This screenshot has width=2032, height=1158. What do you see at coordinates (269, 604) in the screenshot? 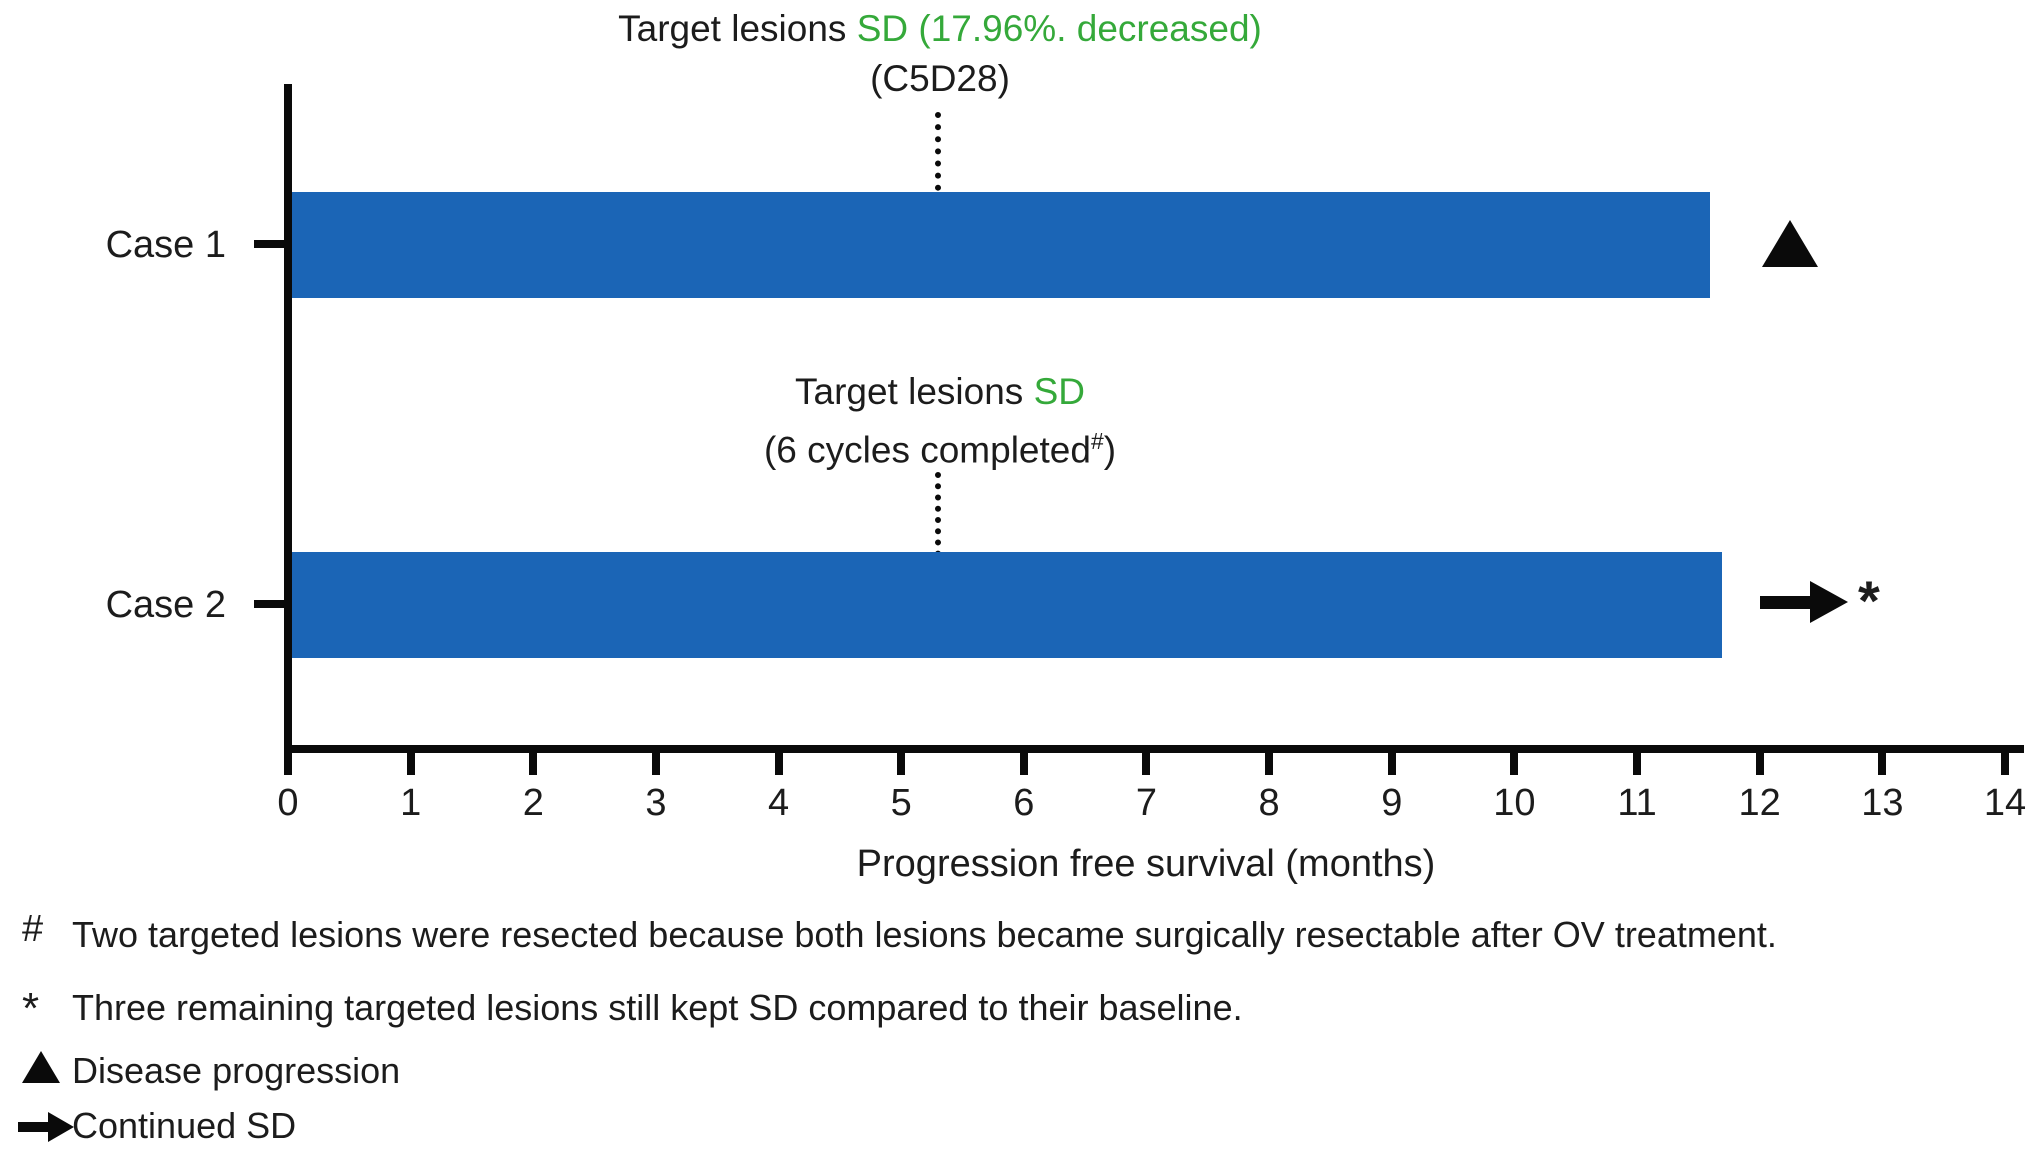
I see `case2-y-tick` at bounding box center [269, 604].